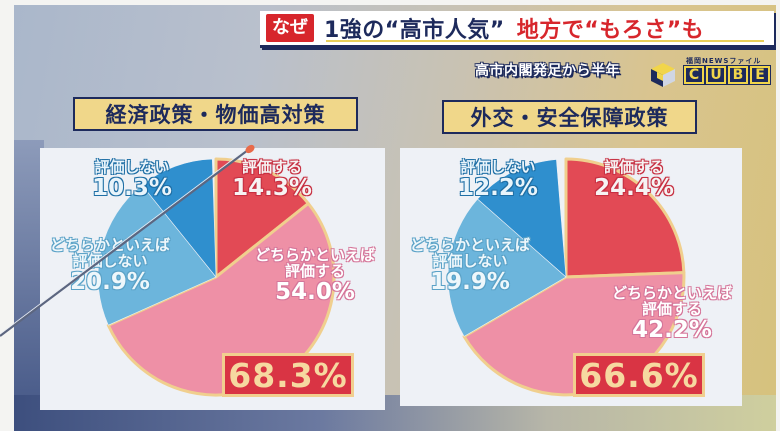 Image resolution: width=780 pixels, height=431 pixels. I want to click on label-disapprove: 評価しない 10.3%, so click(132, 179).